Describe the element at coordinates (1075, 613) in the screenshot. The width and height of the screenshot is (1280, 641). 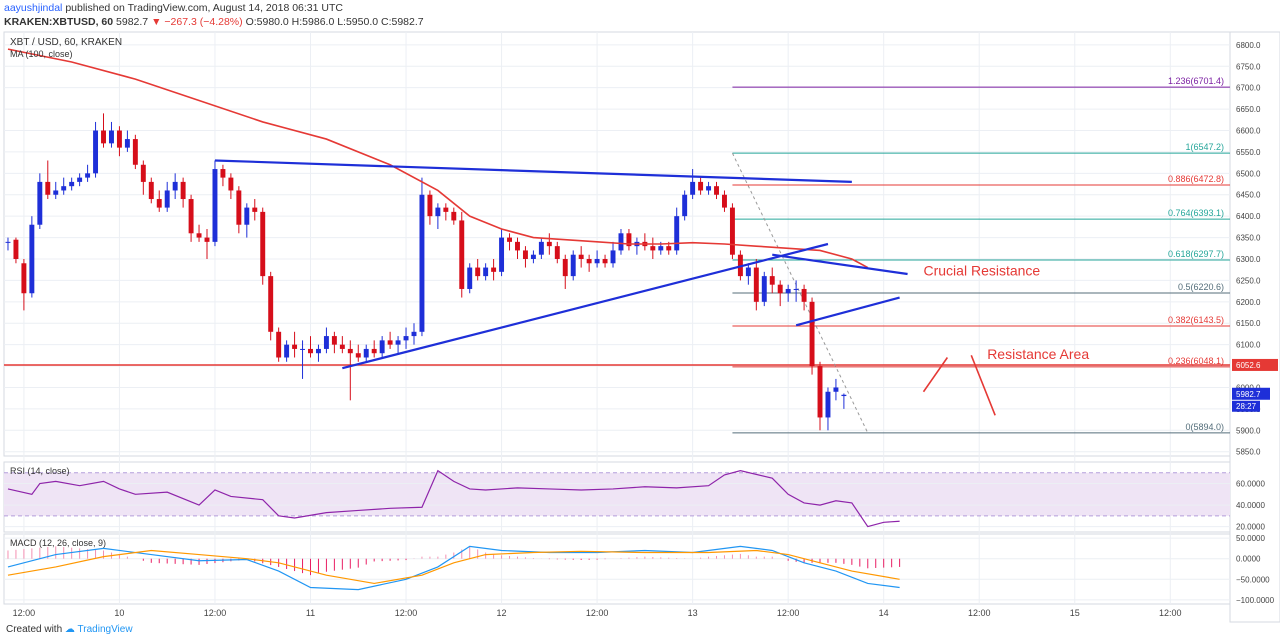
I see `x-tick-label: 15` at that location.